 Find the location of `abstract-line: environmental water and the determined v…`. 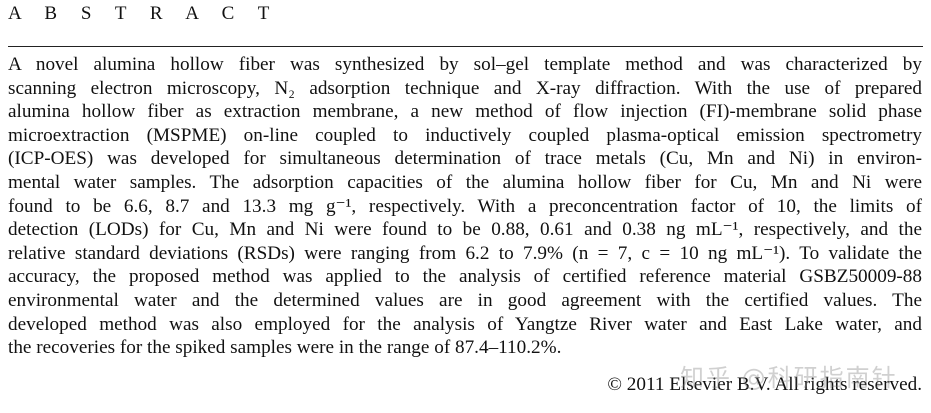

abstract-line: environmental water and the determined v… is located at coordinates (465, 300).